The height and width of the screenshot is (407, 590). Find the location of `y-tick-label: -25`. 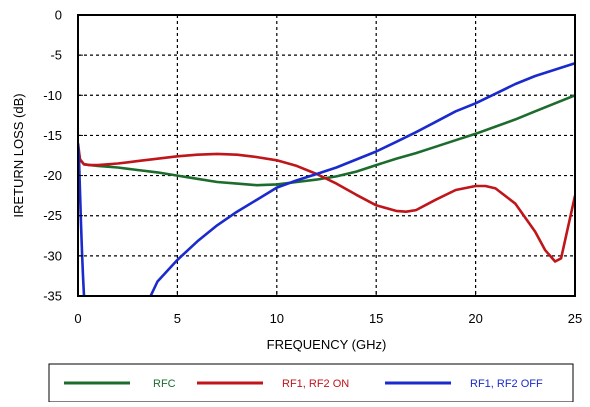

y-tick-label: -25 is located at coordinates (52, 215).